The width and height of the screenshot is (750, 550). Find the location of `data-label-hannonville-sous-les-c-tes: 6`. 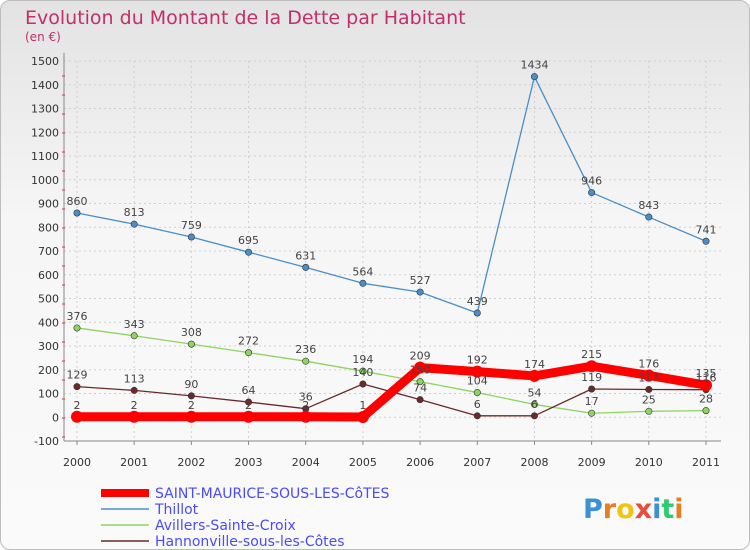

data-label-hannonville-sous-les-c-tes: 6 is located at coordinates (477, 404).